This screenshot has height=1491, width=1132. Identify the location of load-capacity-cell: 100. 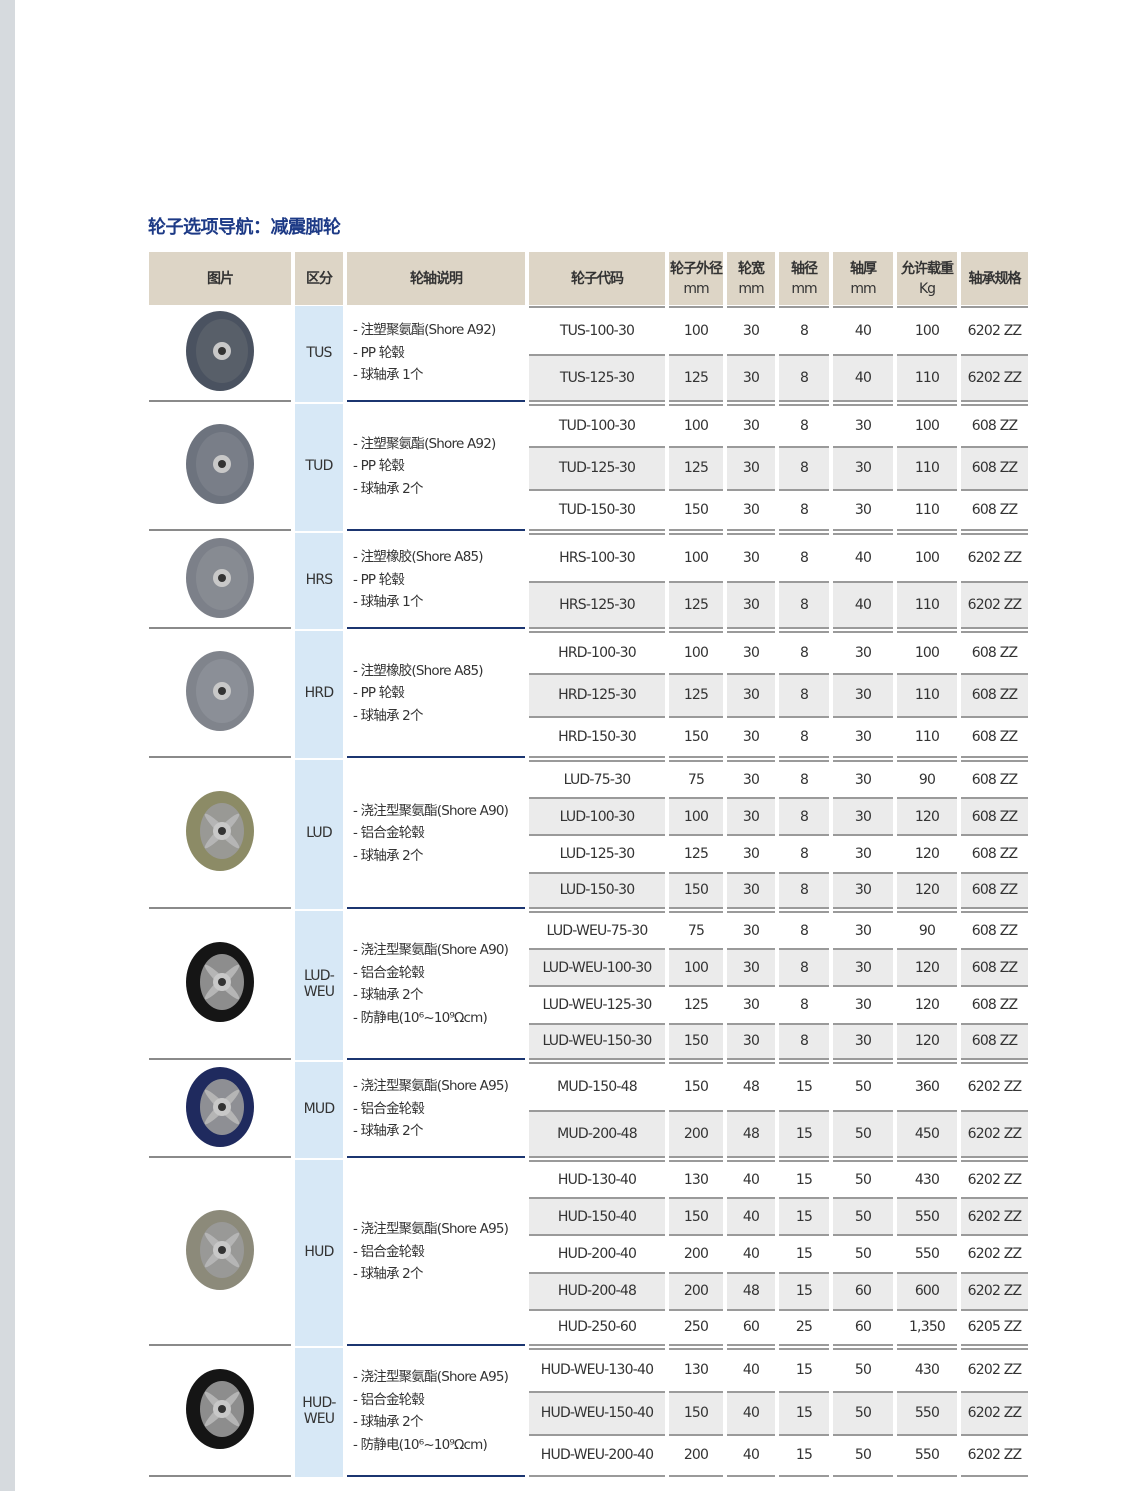
(927, 651).